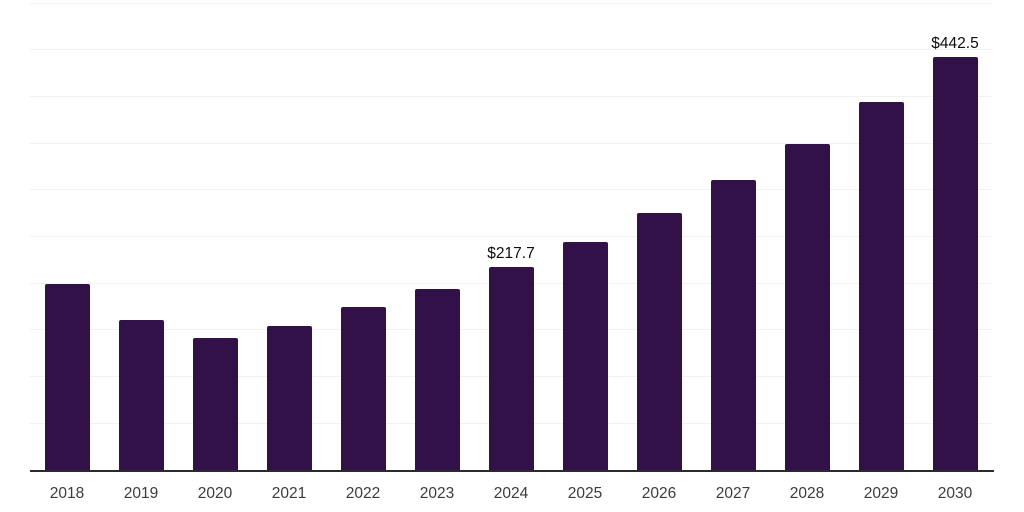  I want to click on bar-2027, so click(733, 325).